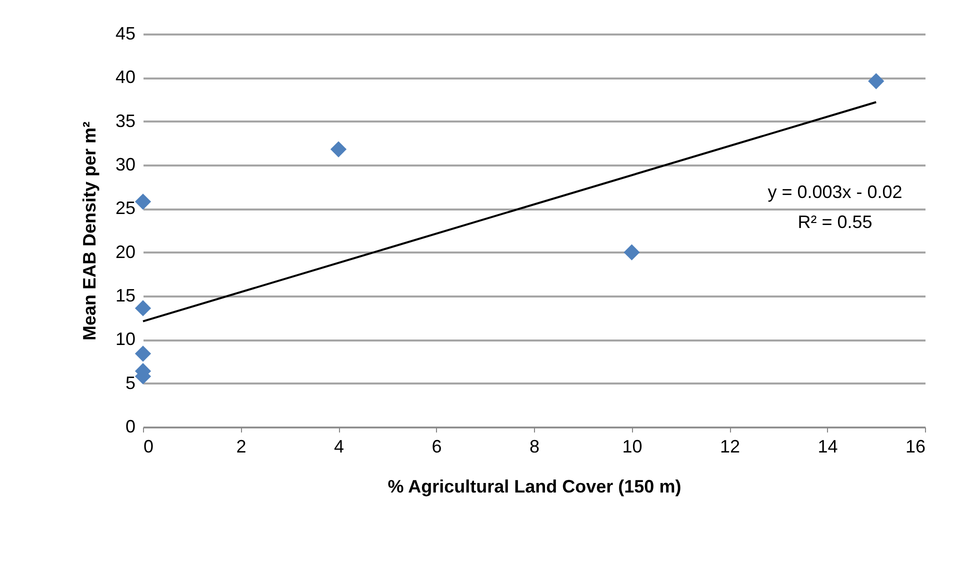 The width and height of the screenshot is (956, 563). I want to click on y-tick-label: 20, so click(125, 252).